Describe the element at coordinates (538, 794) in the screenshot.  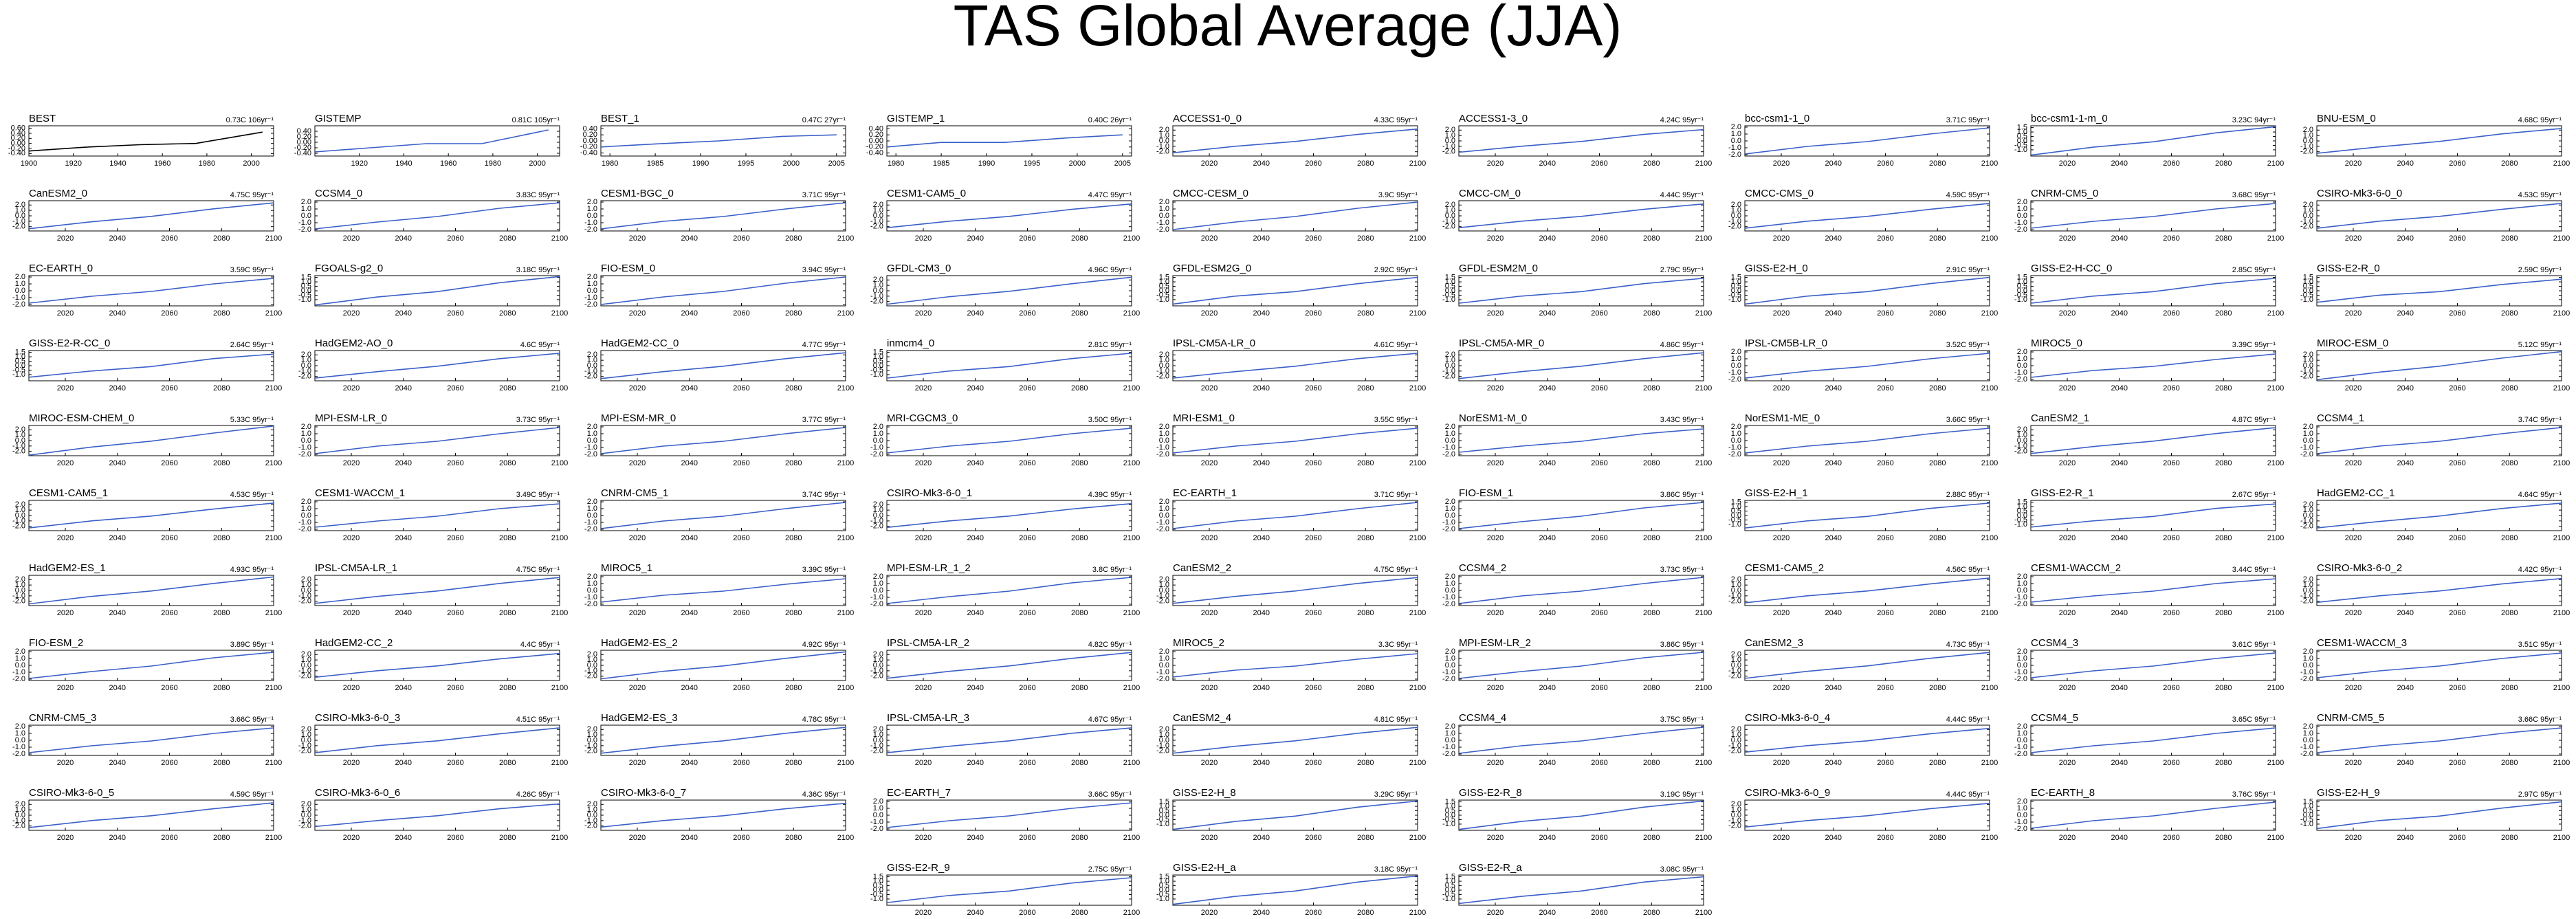
I see `panel-annotation: 4.26C 95yr⁻¹` at that location.